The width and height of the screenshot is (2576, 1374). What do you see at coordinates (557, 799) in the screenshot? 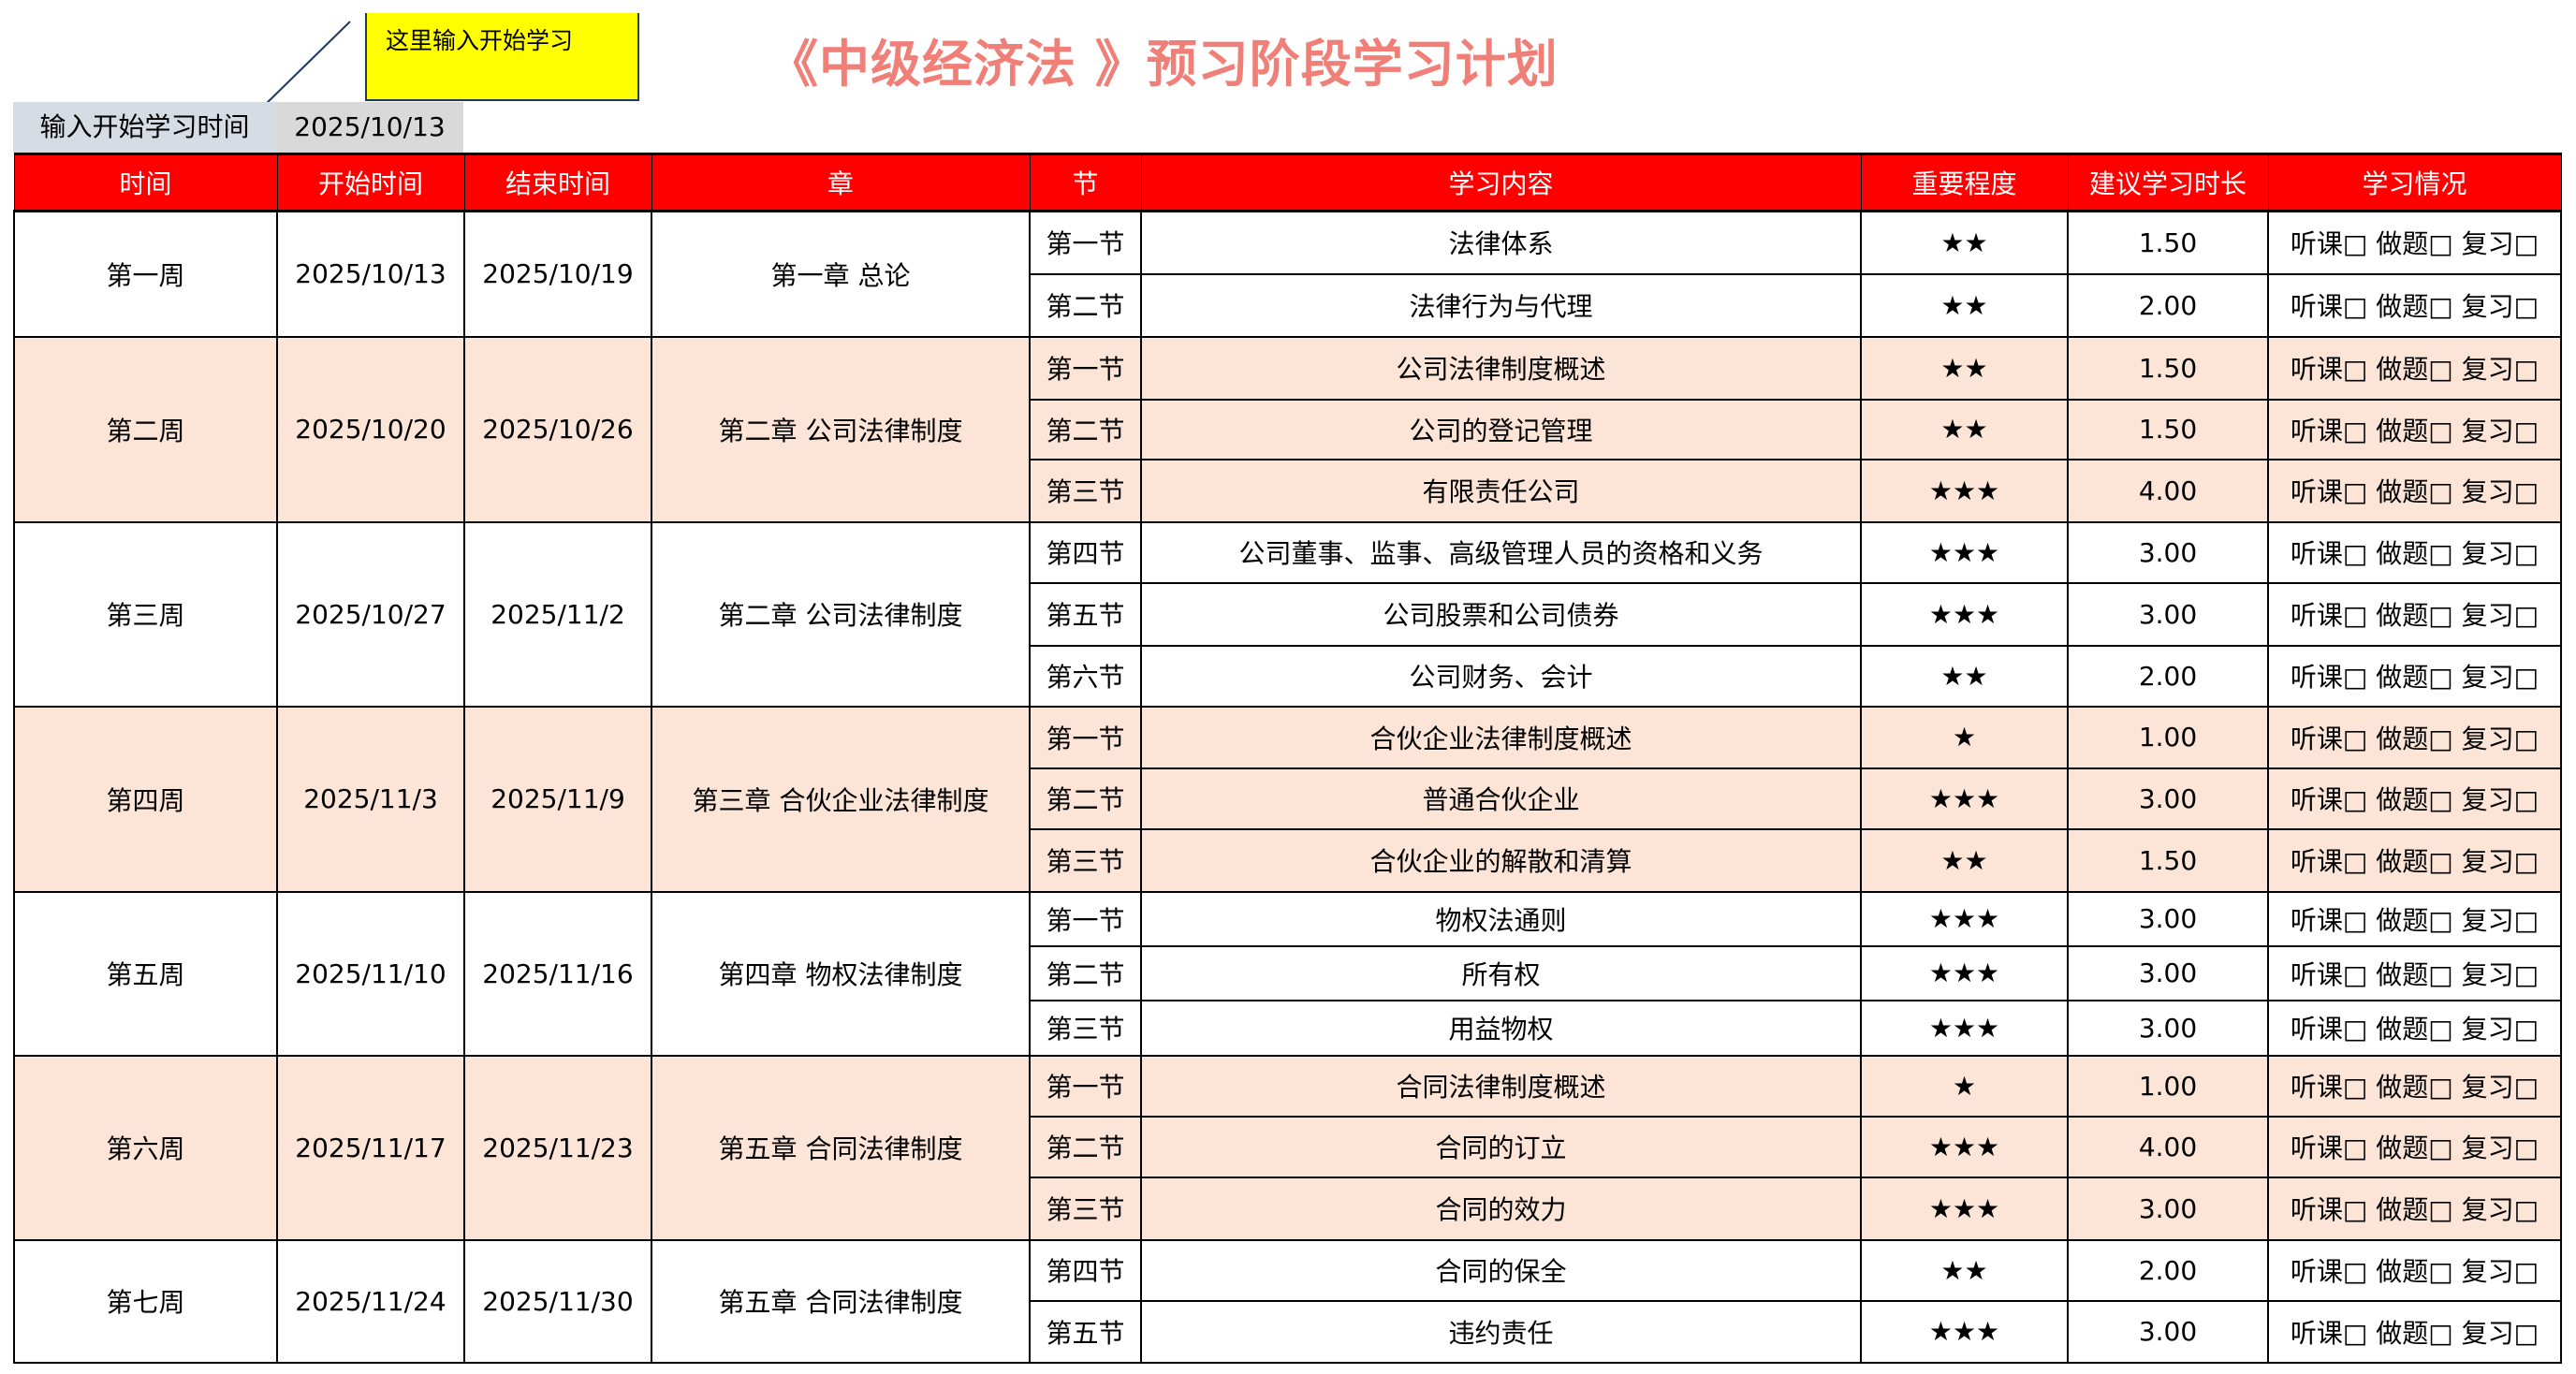
I see `end-date-cell: 2025/11/9` at bounding box center [557, 799].